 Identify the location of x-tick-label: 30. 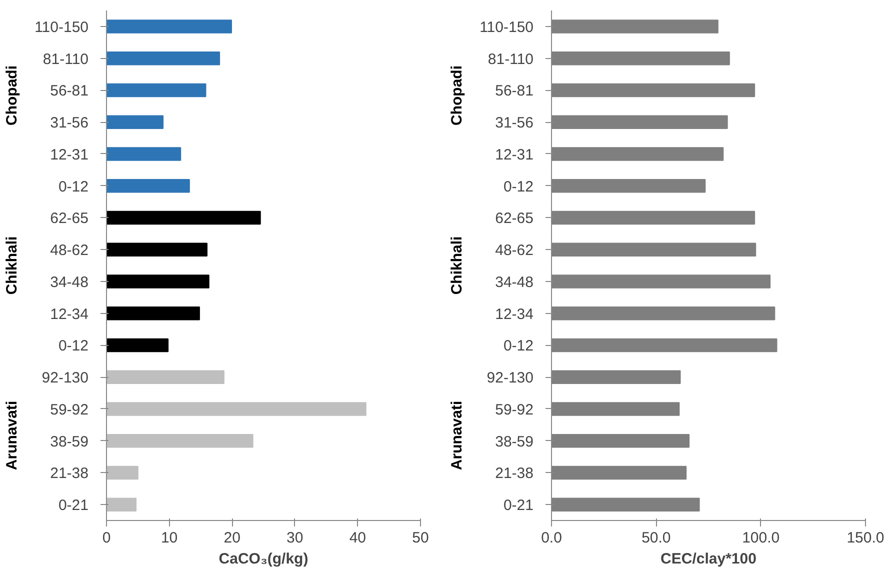
(295, 538).